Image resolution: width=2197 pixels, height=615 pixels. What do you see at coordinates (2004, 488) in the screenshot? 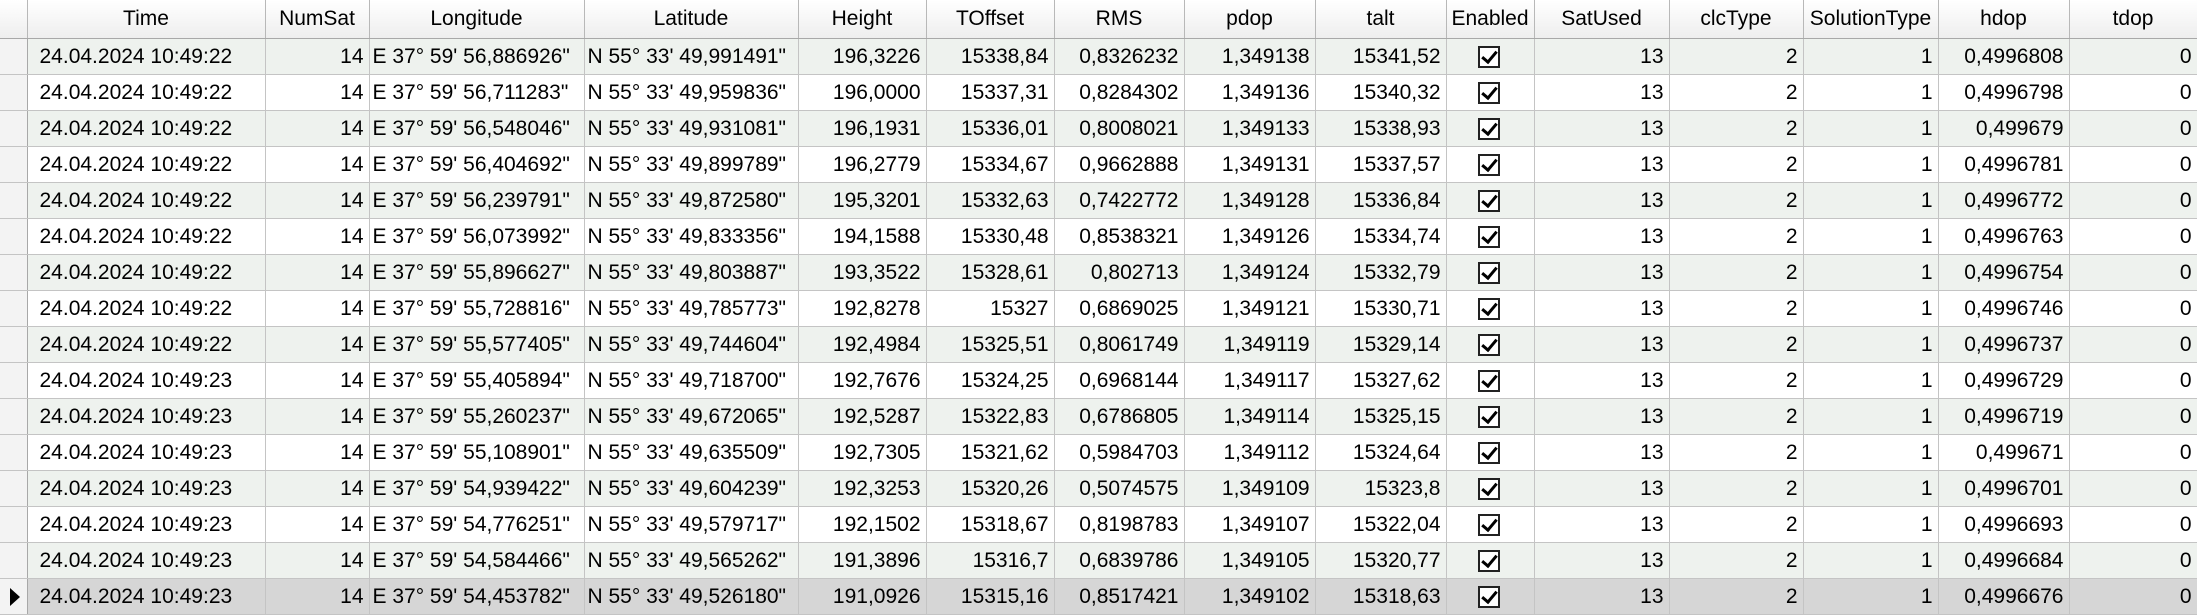
I see `hdop-cell: 0,4996701` at bounding box center [2004, 488].